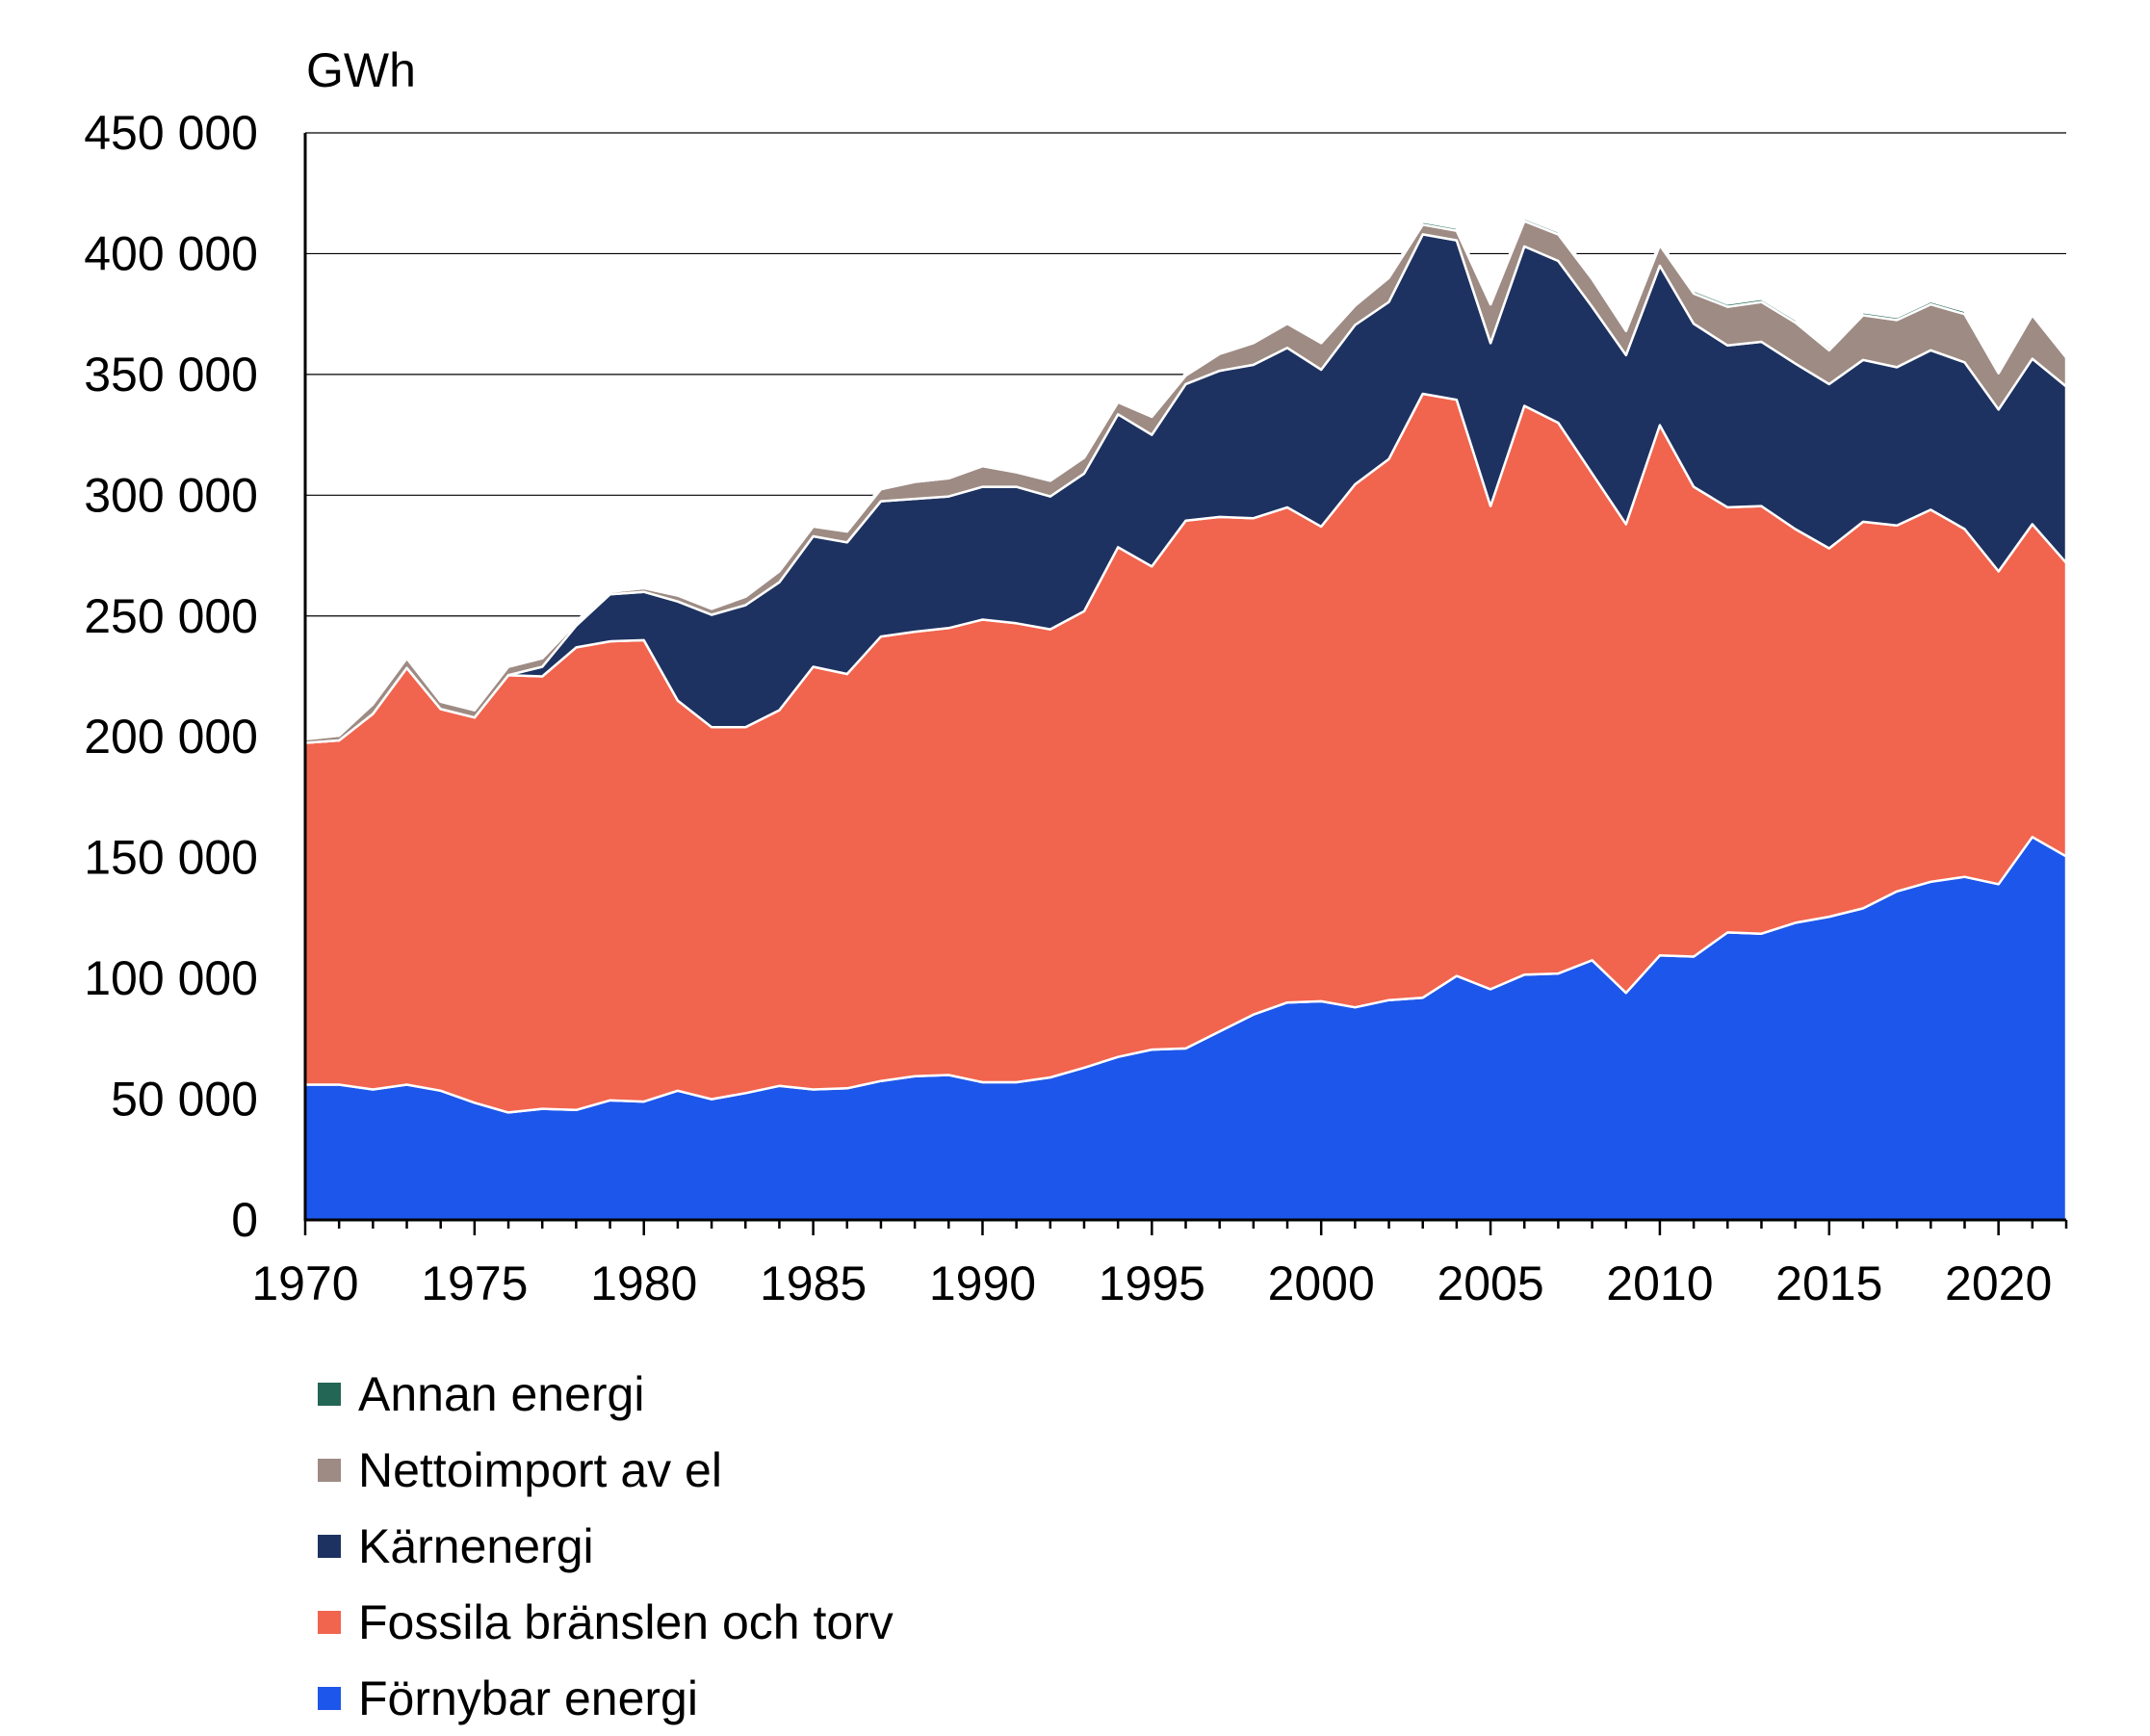 The height and width of the screenshot is (1736, 2150). Describe the element at coordinates (184, 1100) in the screenshot. I see `y-tick-label: 50 000` at that location.